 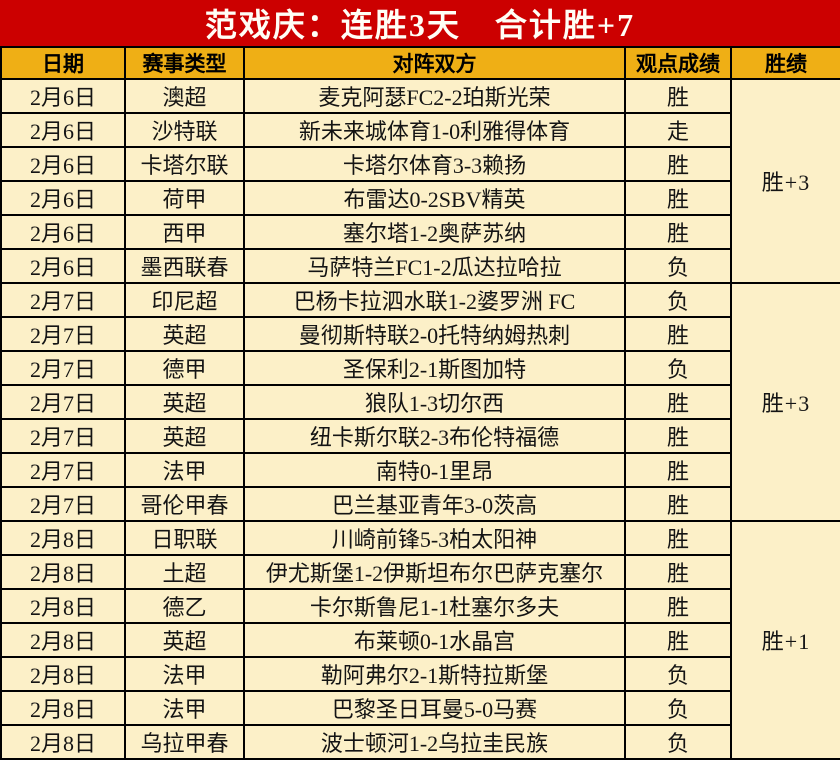 I want to click on table-row: 2月8日 英超 布莱顿0-1水晶宫胜, so click(x=420, y=640).